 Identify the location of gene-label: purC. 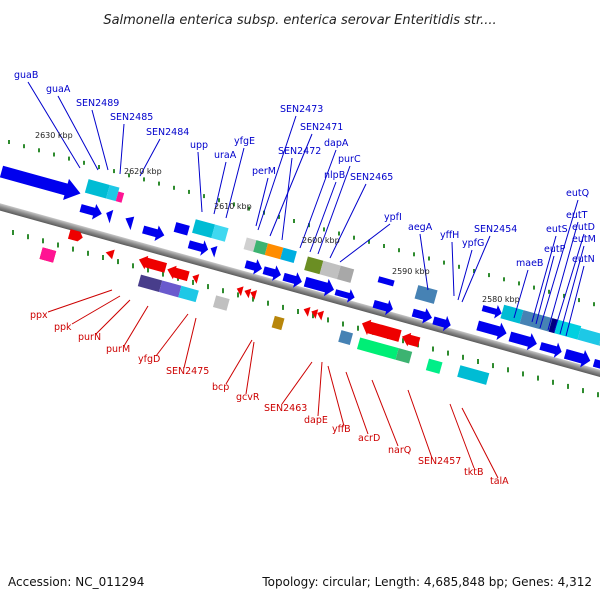
(349, 159).